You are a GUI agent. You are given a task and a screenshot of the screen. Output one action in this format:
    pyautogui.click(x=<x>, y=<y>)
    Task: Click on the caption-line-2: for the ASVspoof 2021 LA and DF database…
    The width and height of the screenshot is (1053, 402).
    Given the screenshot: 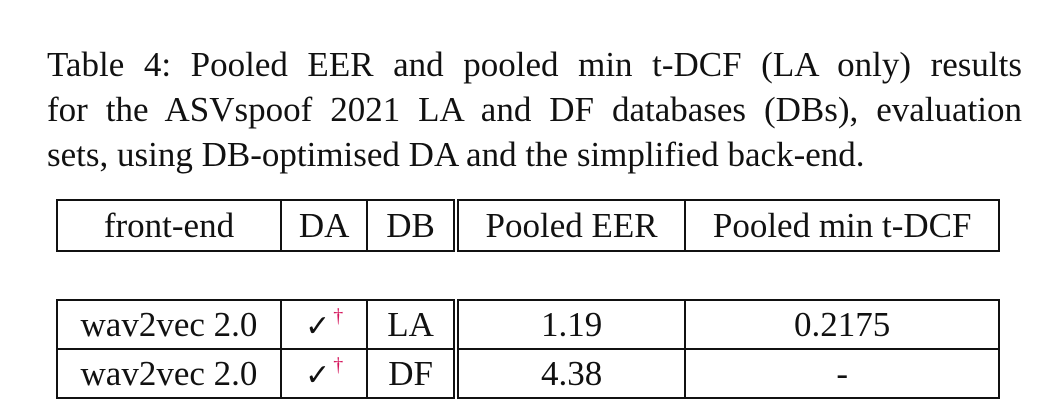 What is the action you would take?
    pyautogui.click(x=534, y=109)
    